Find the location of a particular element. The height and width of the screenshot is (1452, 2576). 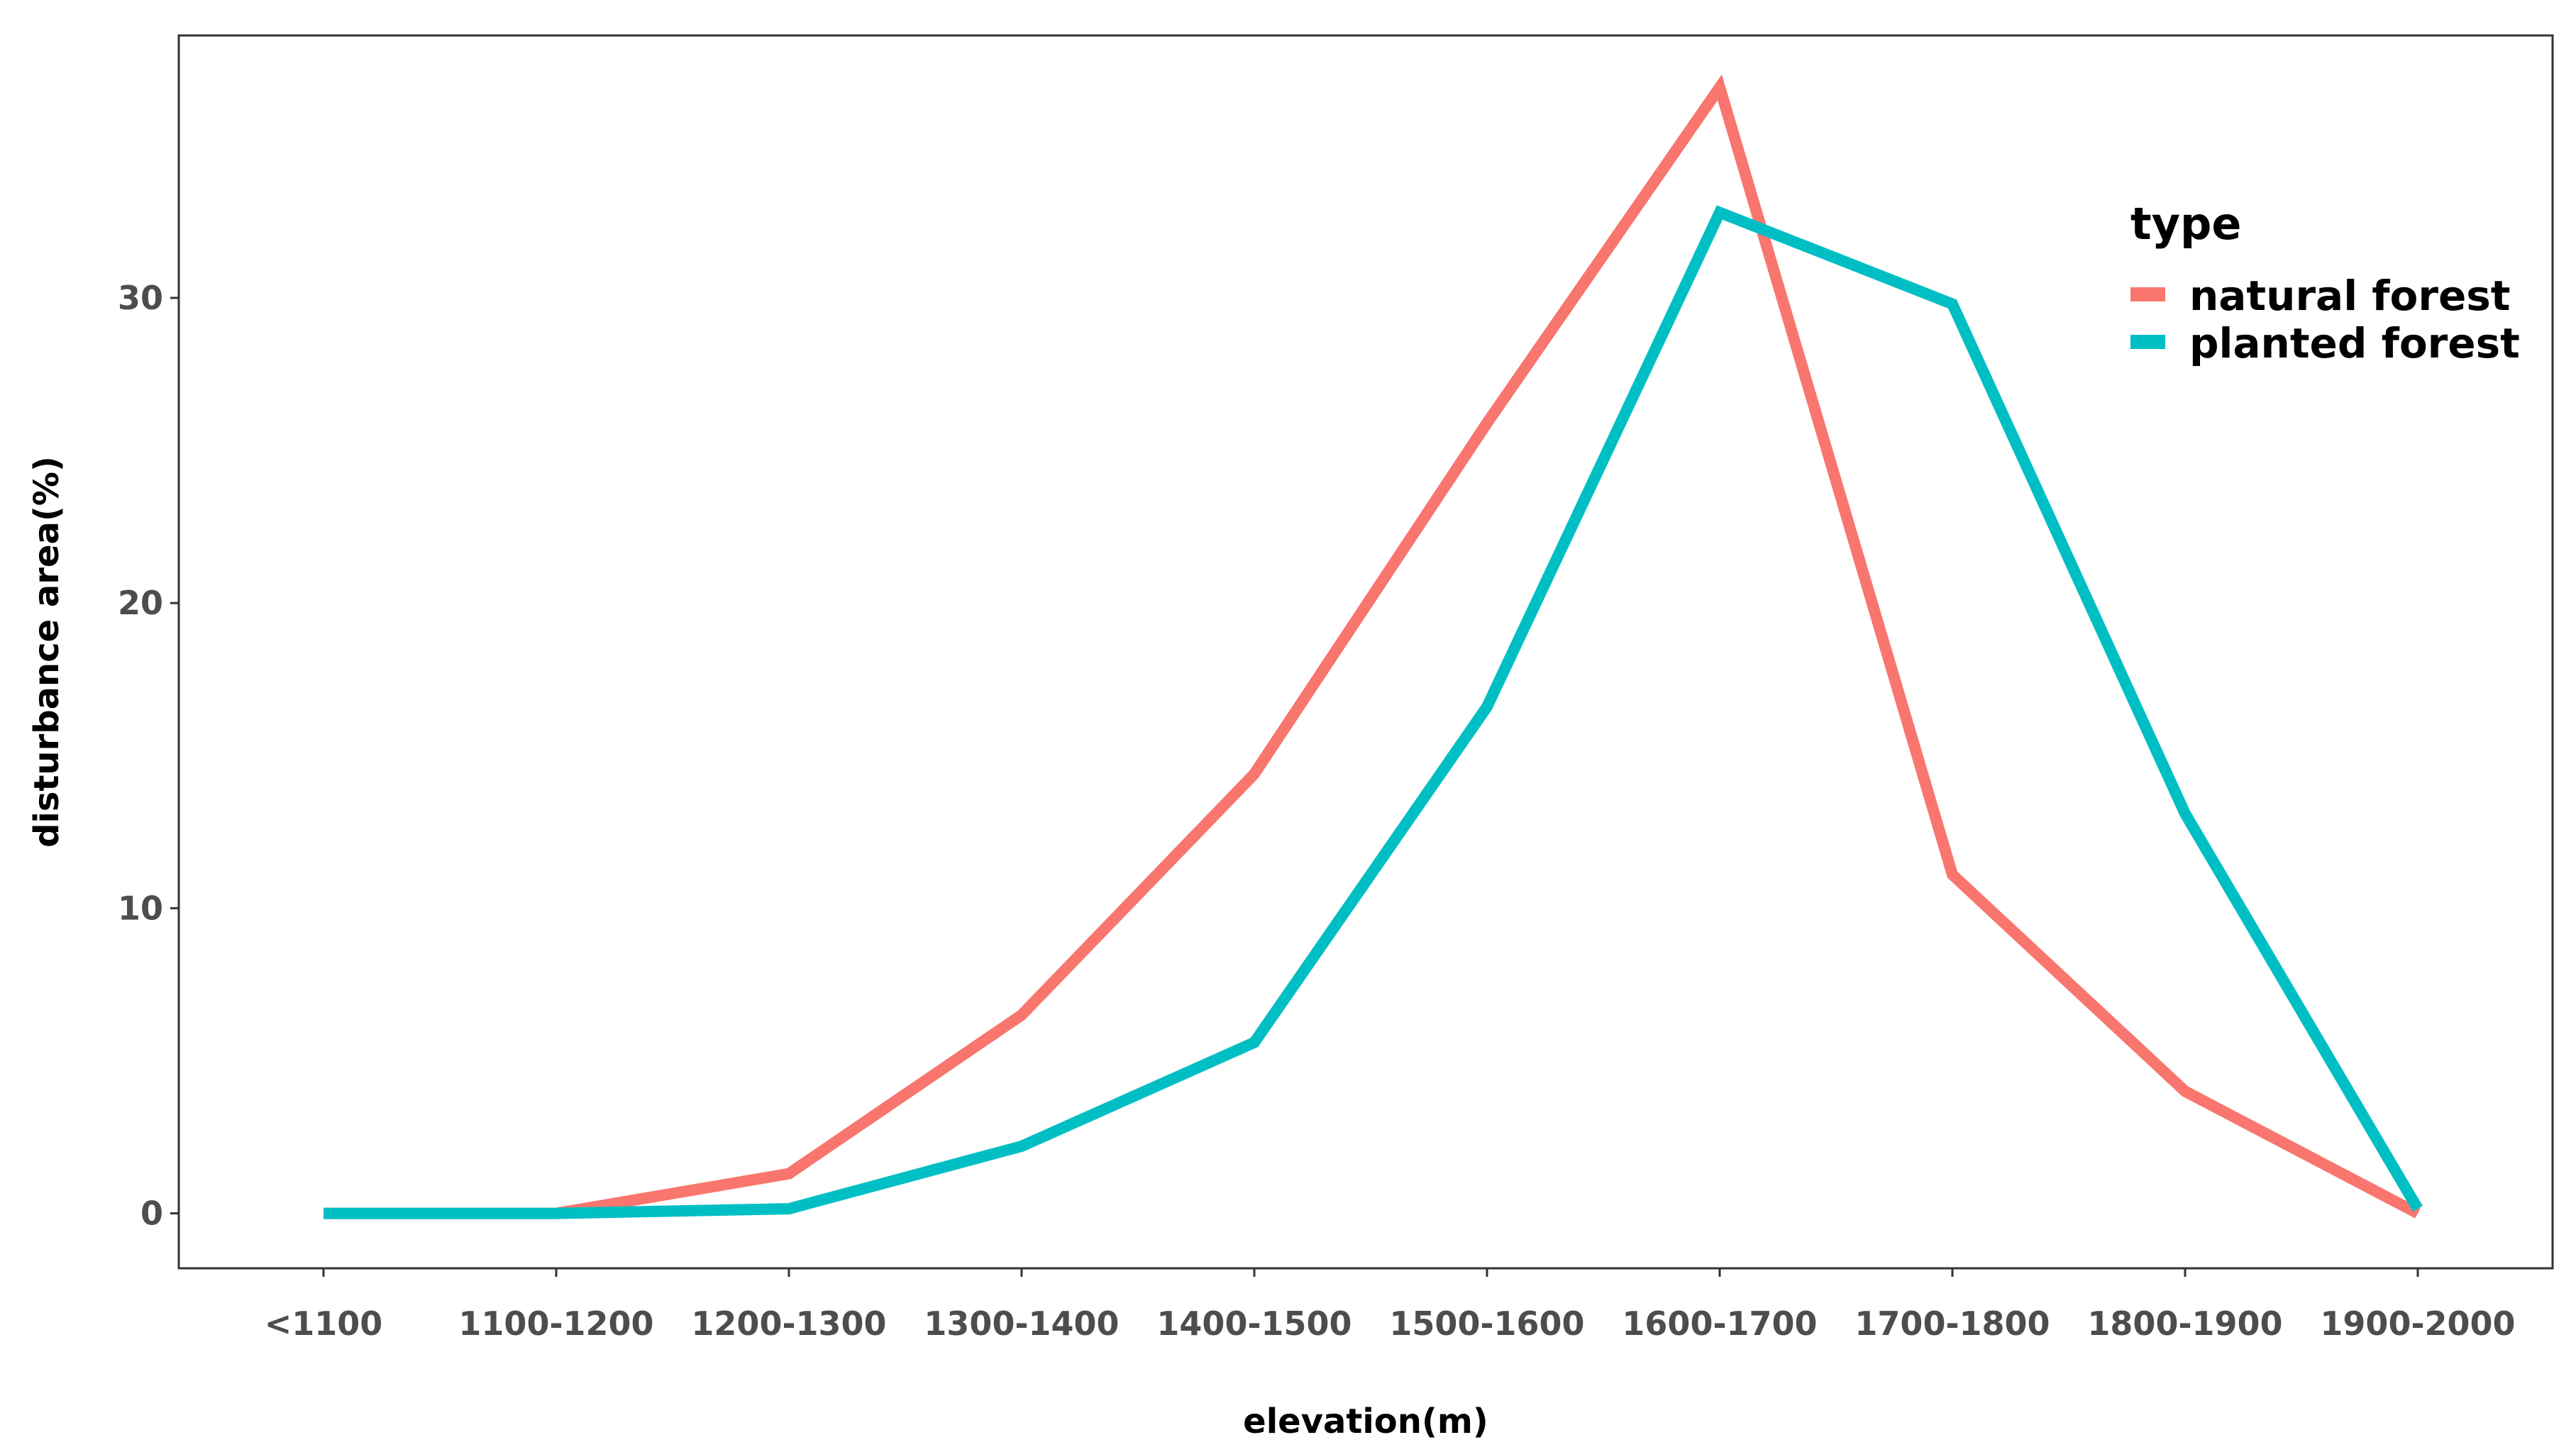

x-tick-label: 1700-1800 is located at coordinates (1952, 1323).